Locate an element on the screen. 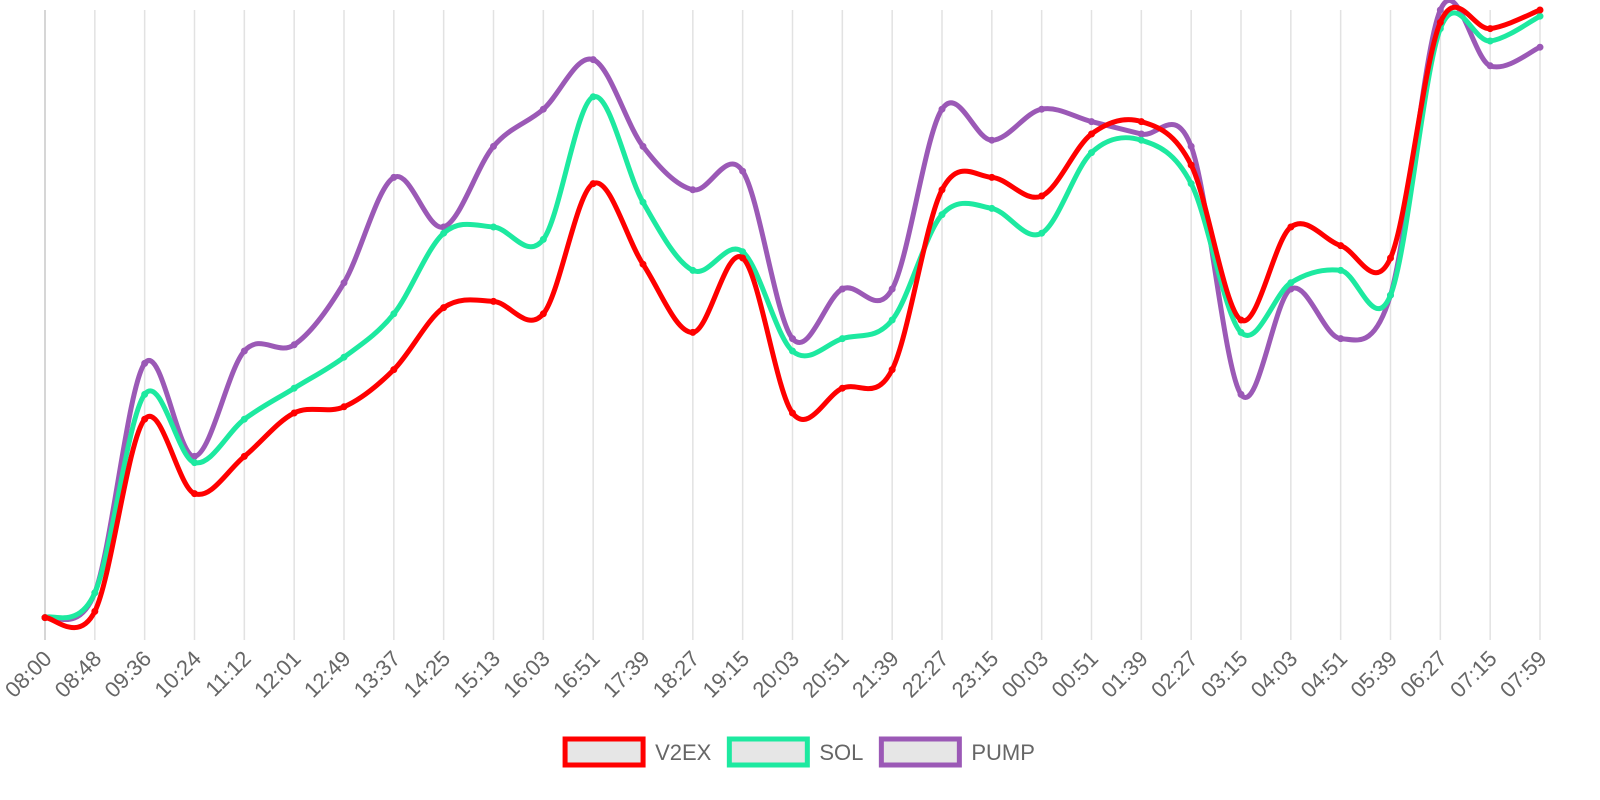  x-tick-label: 08:48 is located at coordinates (78, 674).